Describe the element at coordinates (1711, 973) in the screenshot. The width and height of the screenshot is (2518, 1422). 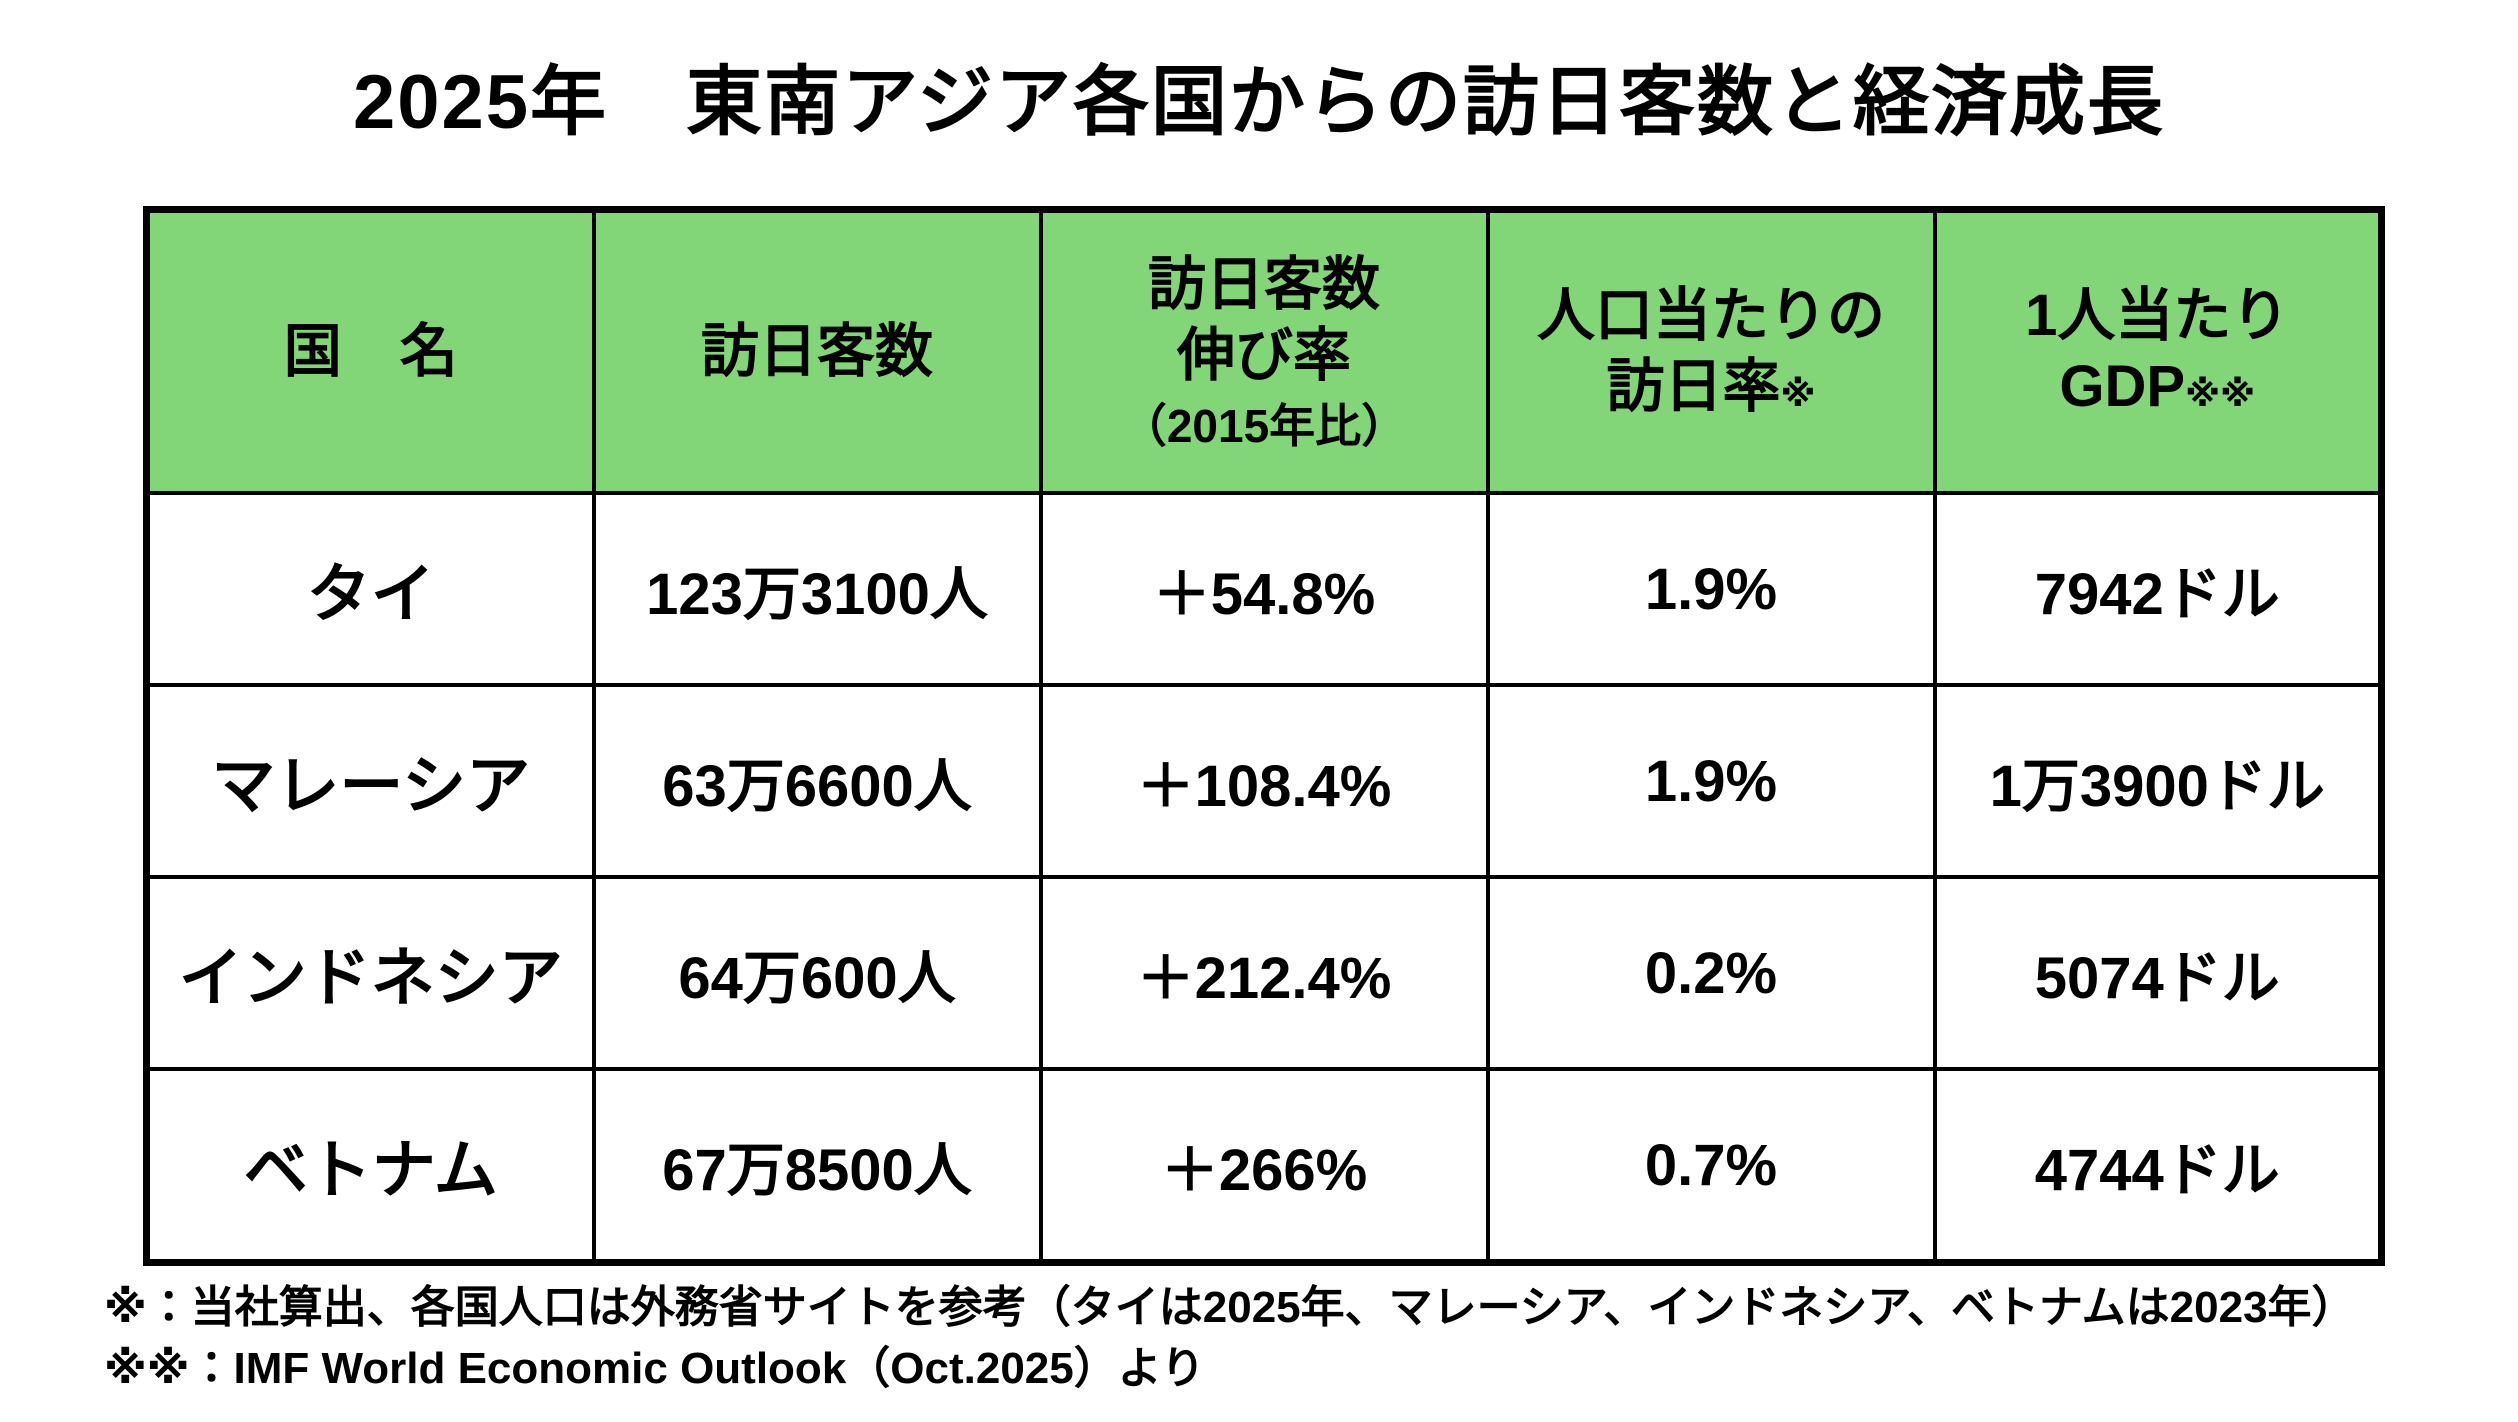
I see `visit-rate-cell: 0.2%` at that location.